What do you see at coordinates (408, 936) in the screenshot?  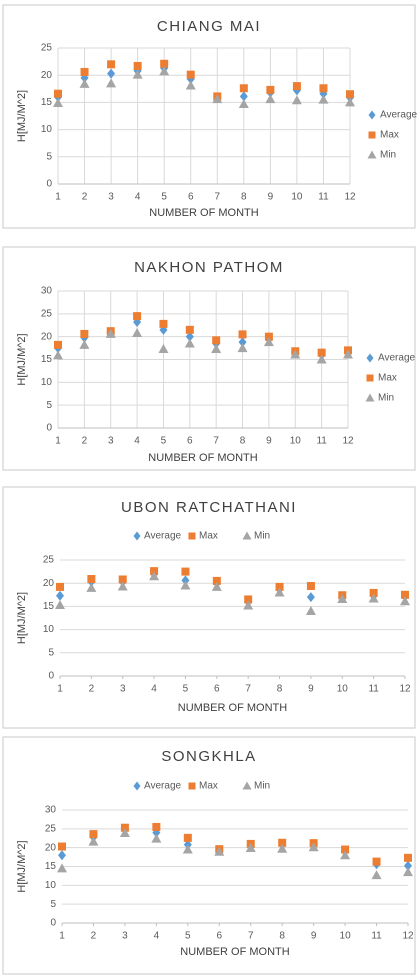 I see `x-tick-label: 12` at bounding box center [408, 936].